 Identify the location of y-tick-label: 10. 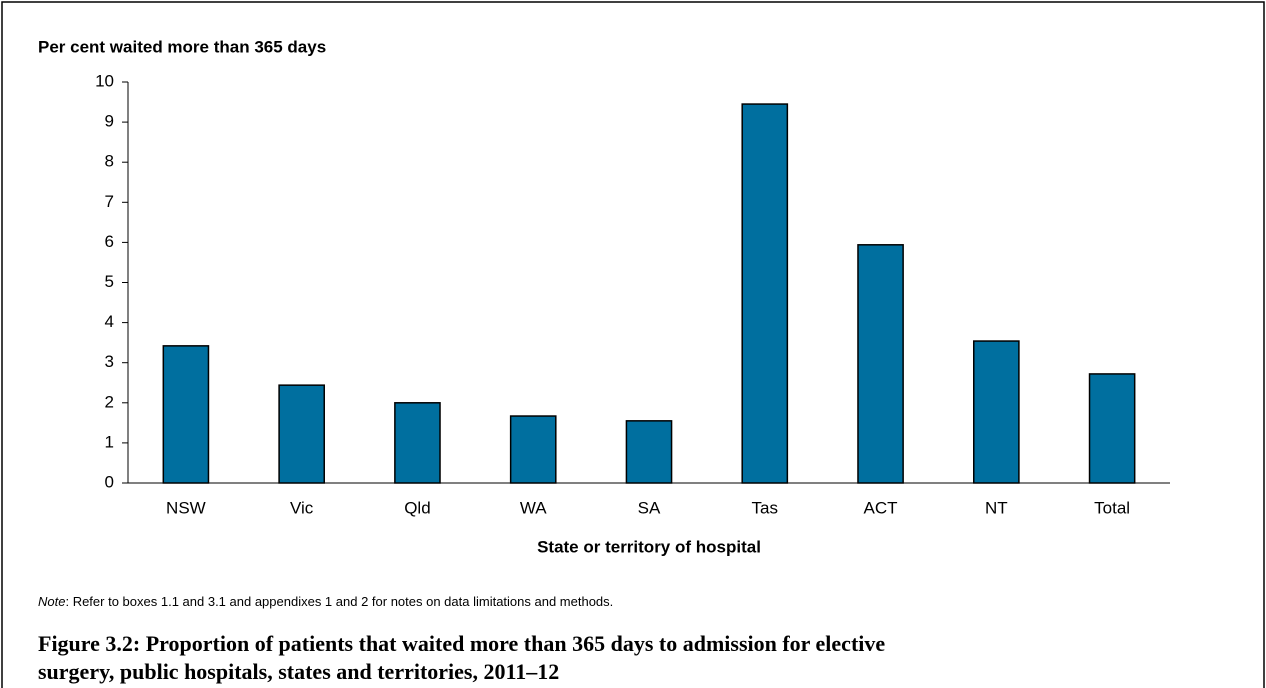
(104, 80).